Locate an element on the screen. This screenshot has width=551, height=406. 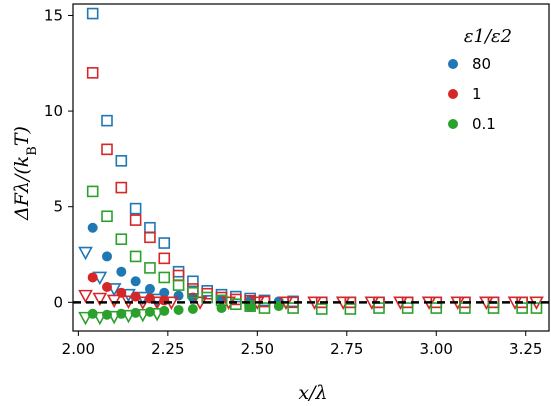
x-tick-label: 2.50 is located at coordinates (257, 349).